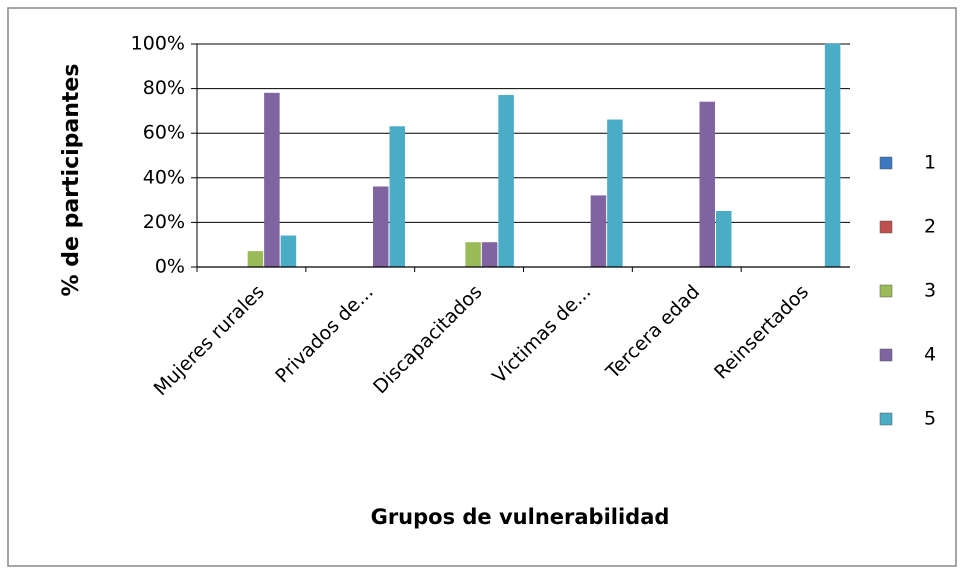 This screenshot has height=579, width=969. What do you see at coordinates (158, 44) in the screenshot?
I see `y-tick-label: 100%` at bounding box center [158, 44].